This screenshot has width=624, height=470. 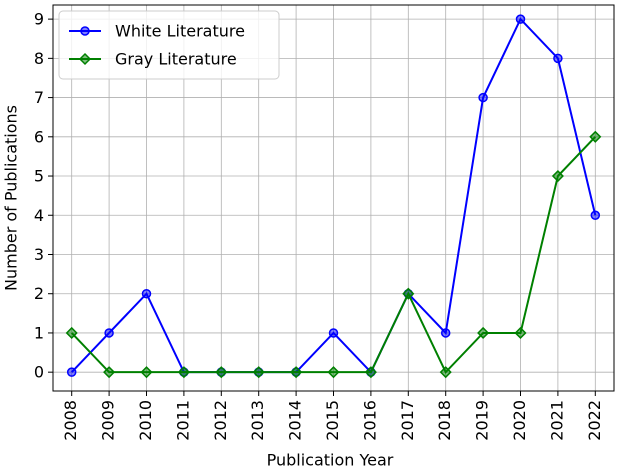 I want to click on x-tick-label: 2013, so click(x=257, y=420).